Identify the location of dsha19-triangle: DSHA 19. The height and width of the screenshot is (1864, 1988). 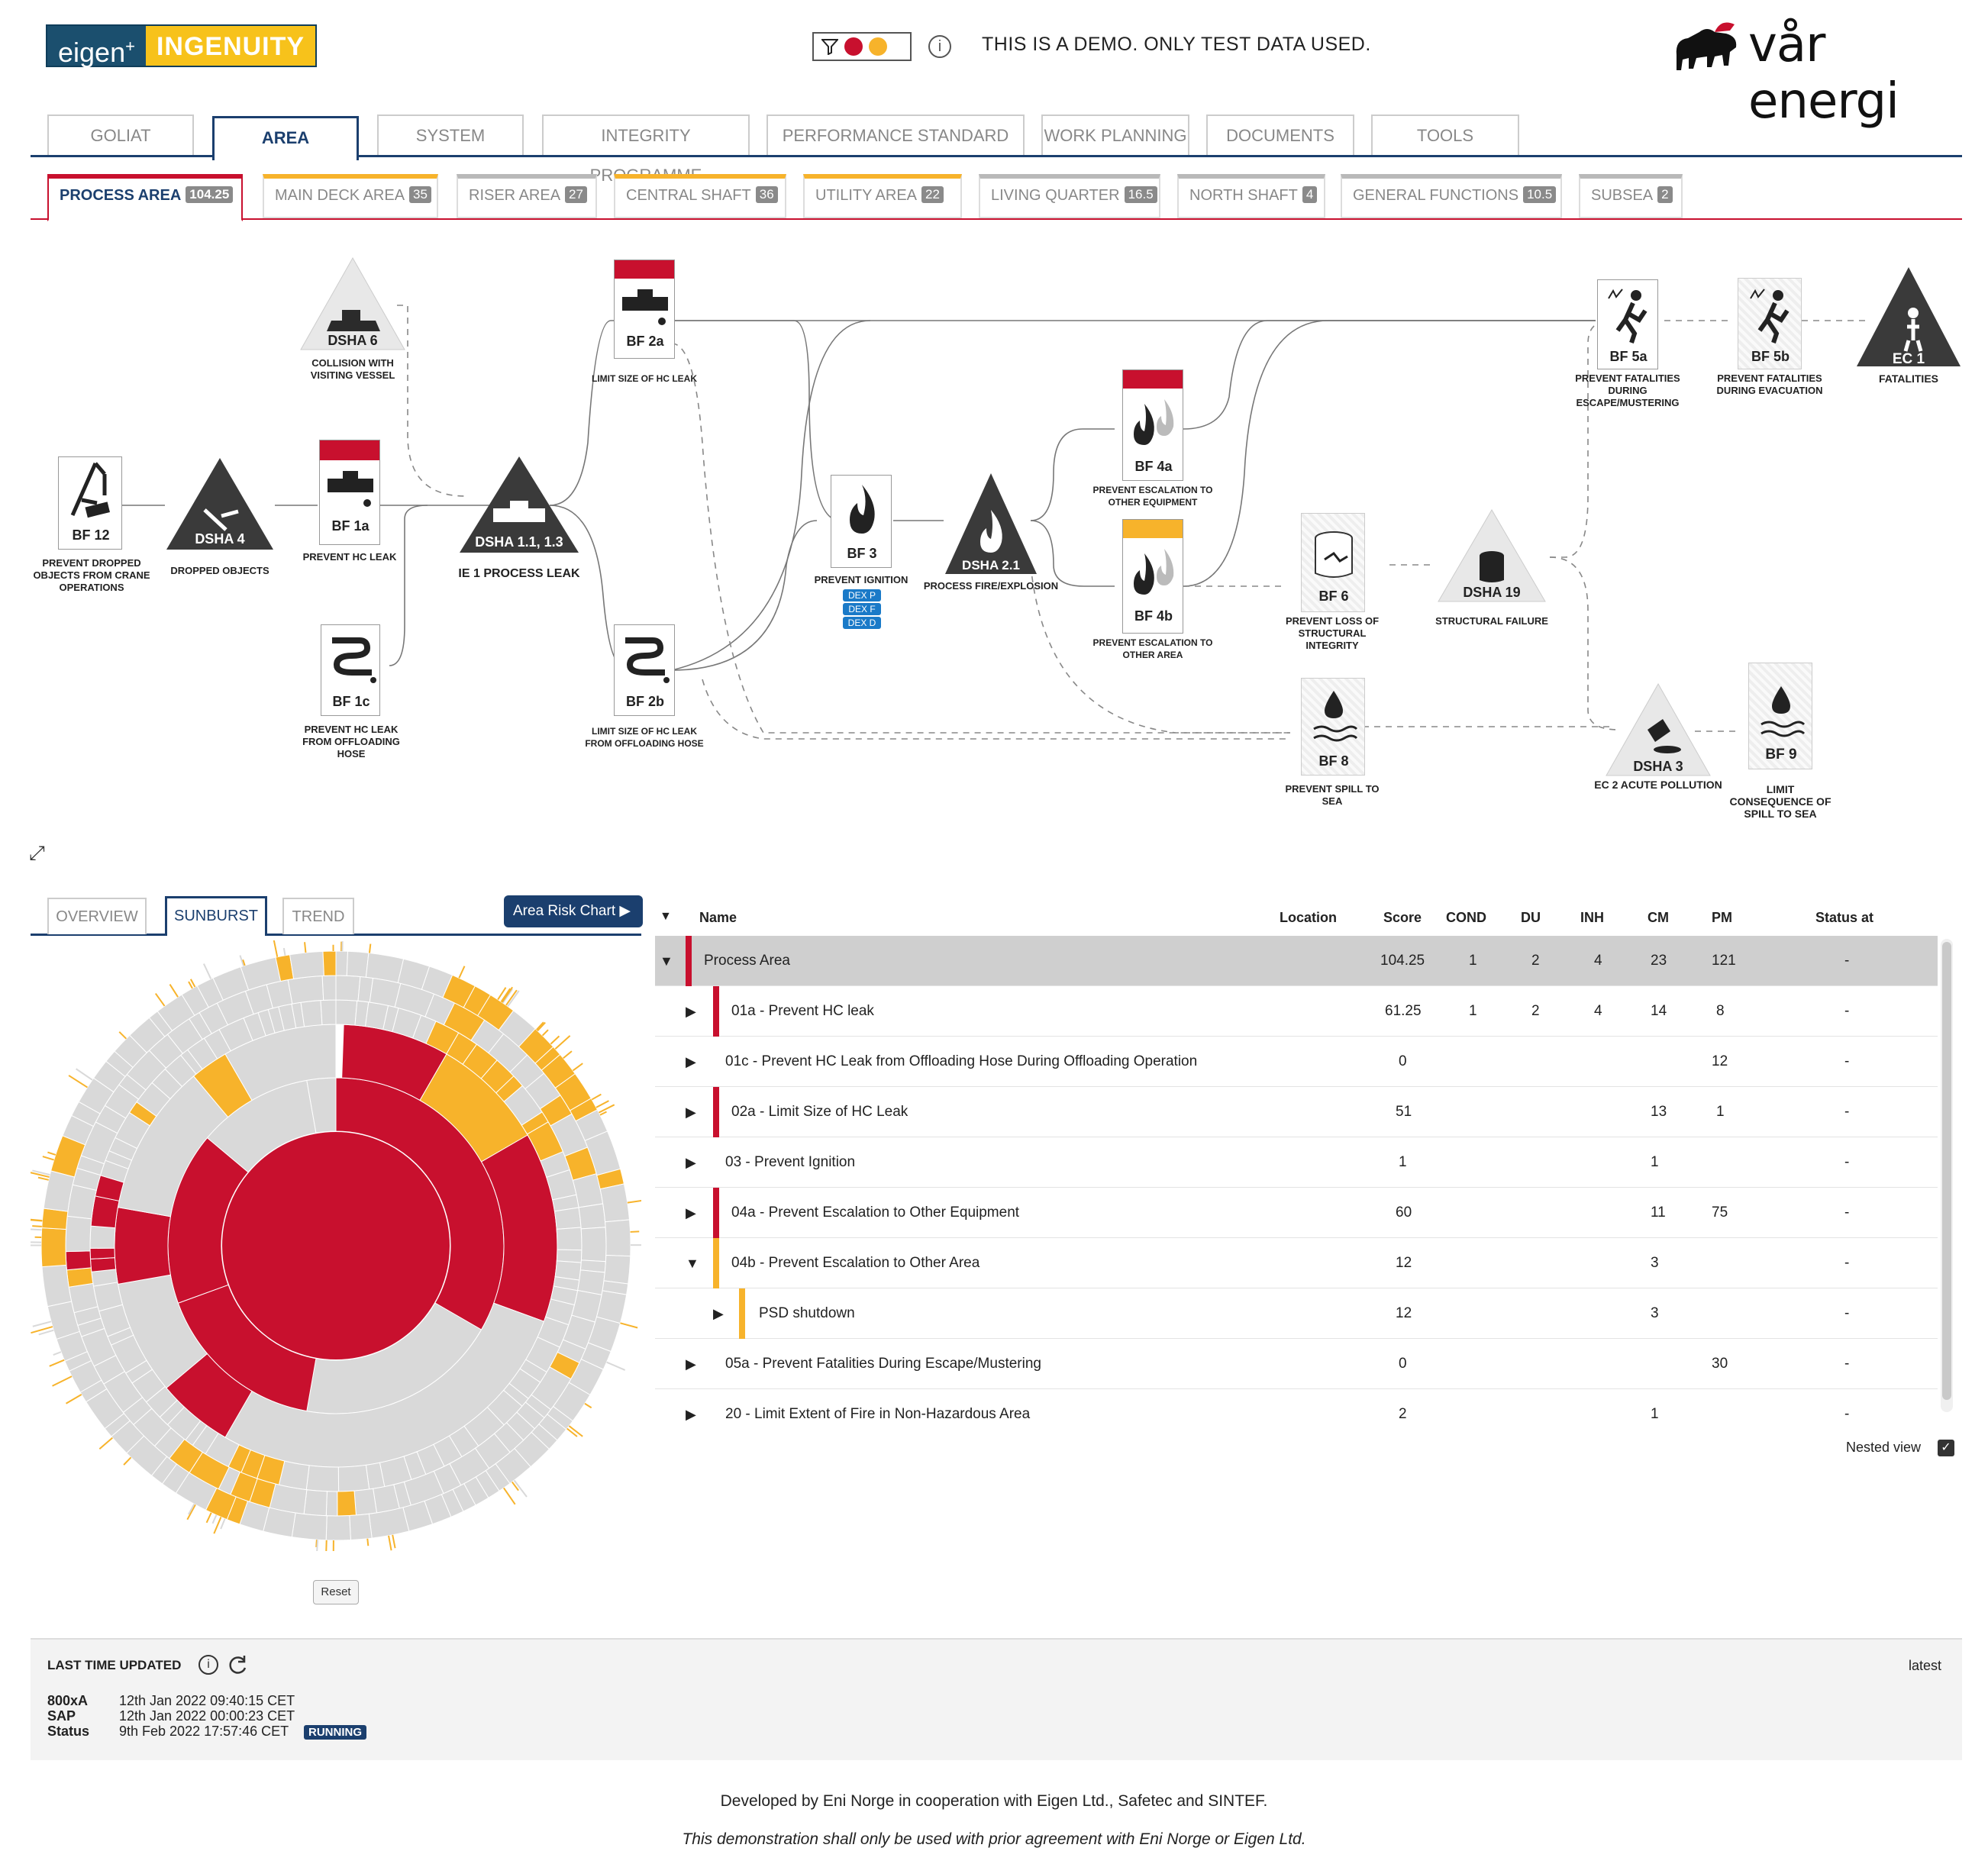
(1492, 555).